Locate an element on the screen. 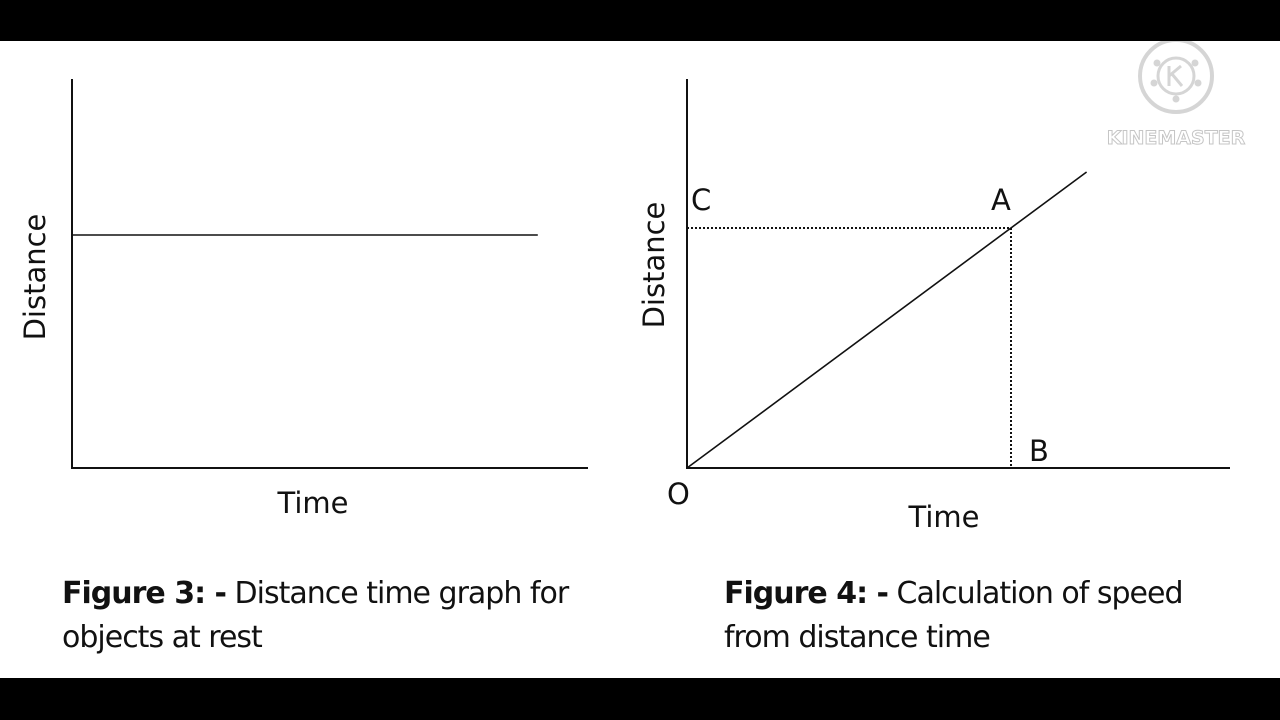  kinemaster-watermark: KINEMASTER is located at coordinates (1176, 95).